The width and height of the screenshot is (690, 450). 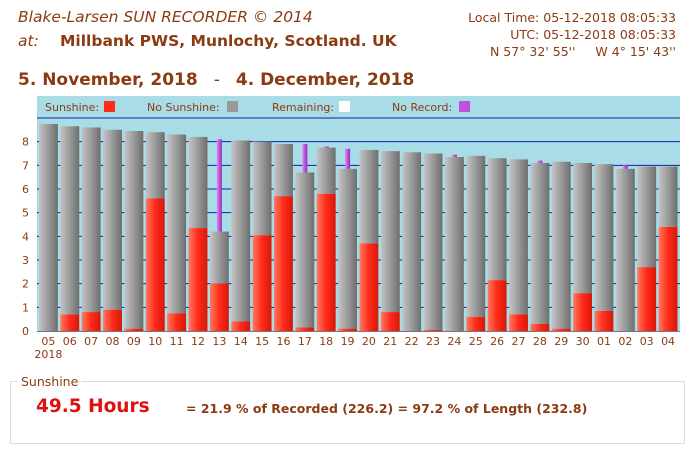 What do you see at coordinates (348, 341) in the screenshot?
I see `x-tick-label: 19` at bounding box center [348, 341].